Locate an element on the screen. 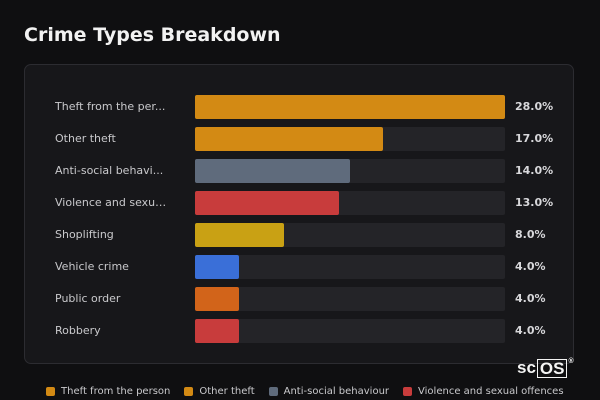 Image resolution: width=600 pixels, height=400 pixels. page-title: Crime Types Breakdown is located at coordinates (152, 35).